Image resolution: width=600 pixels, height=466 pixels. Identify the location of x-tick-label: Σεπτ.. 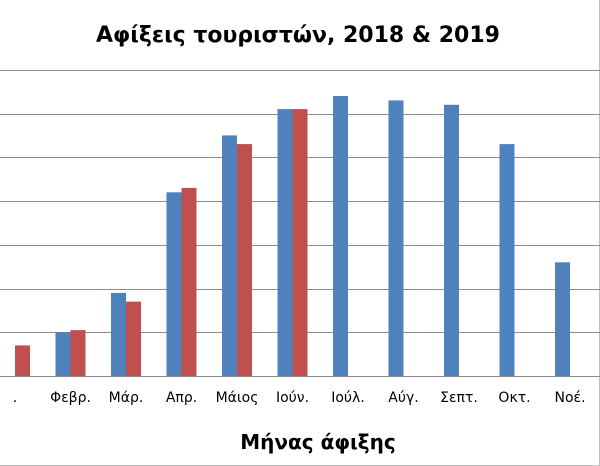
(459, 398).